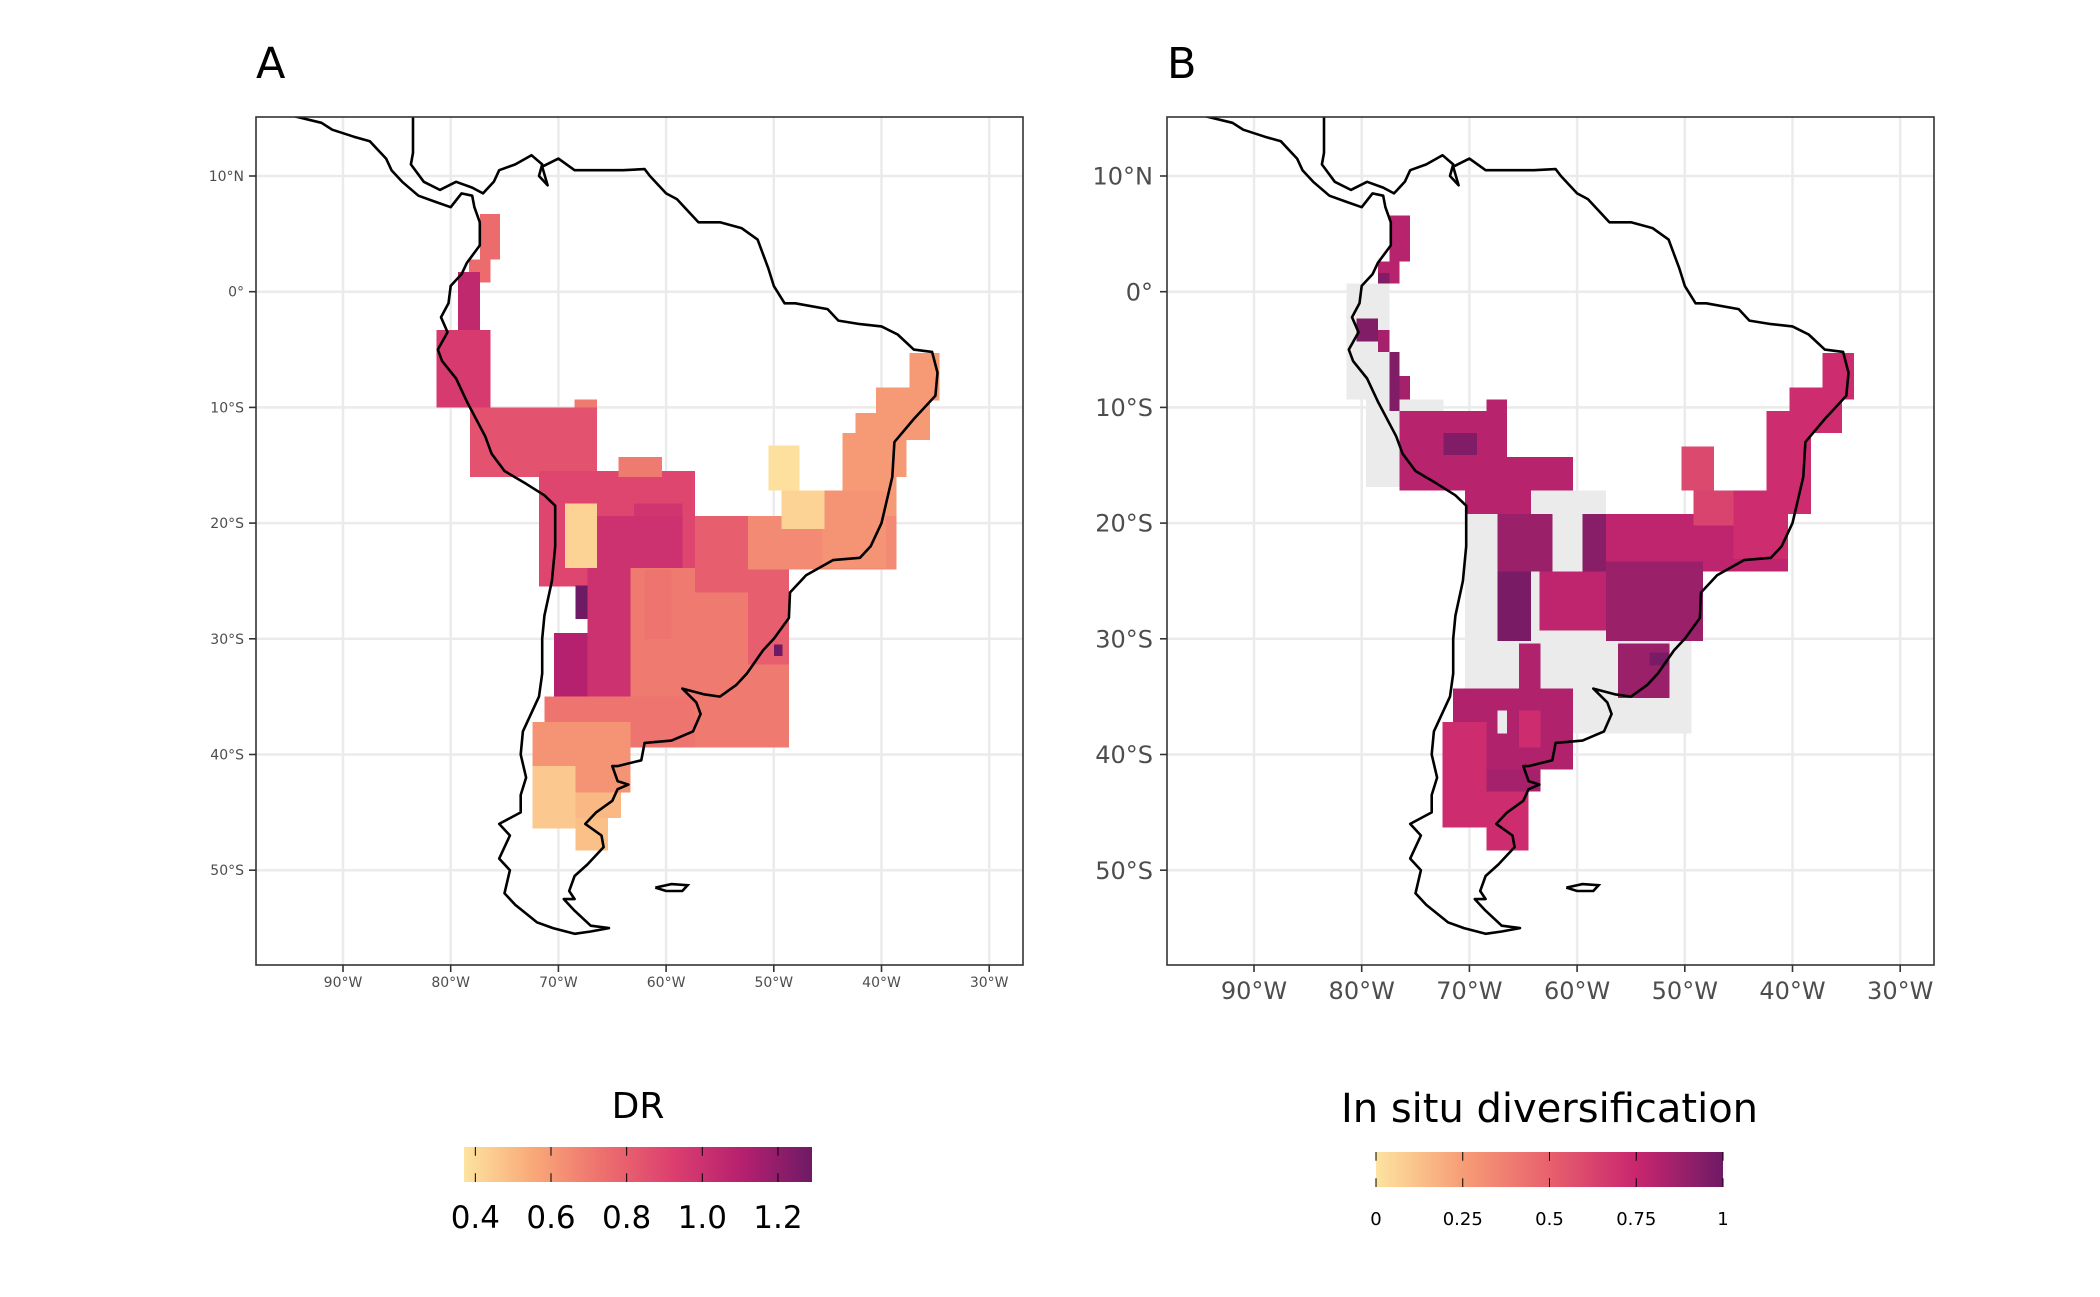 The image size is (2100, 1297). What do you see at coordinates (626, 1218) in the screenshot?
I see `colorbar-tick-label: 0.8` at bounding box center [626, 1218].